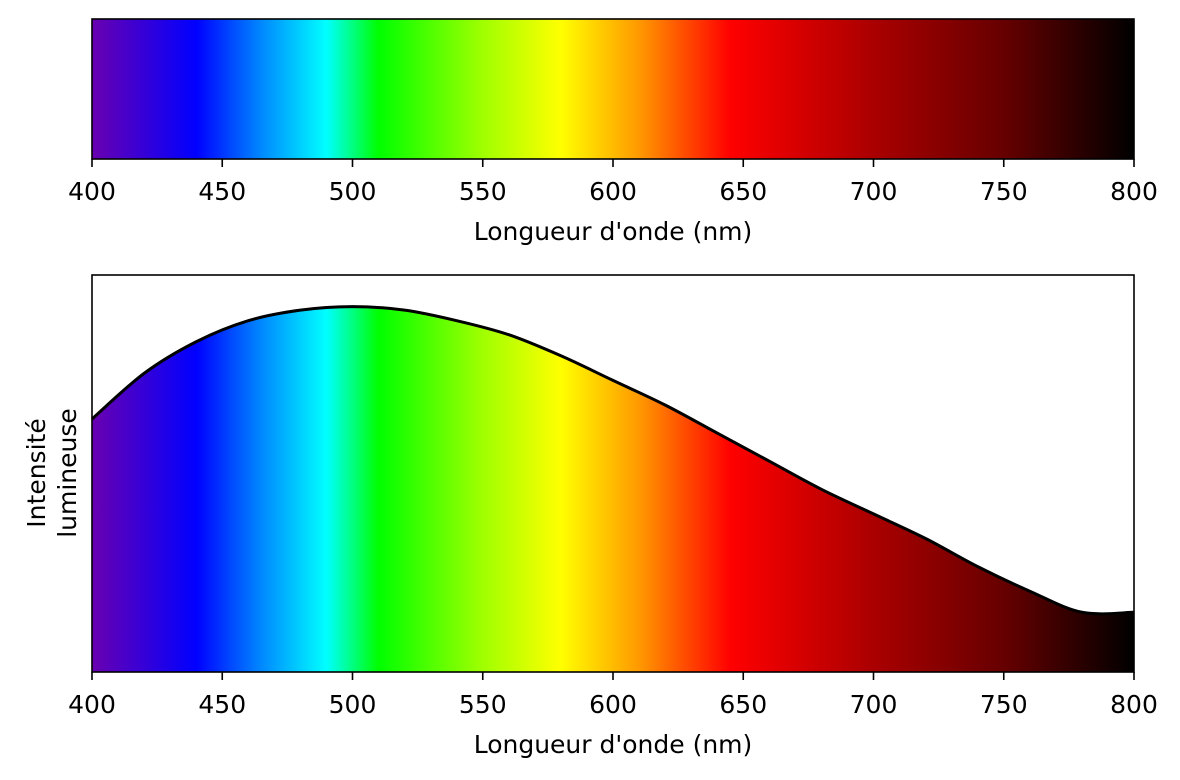  What do you see at coordinates (613, 704) in the screenshot?
I see `bottom-x-tick-label-600: 600` at bounding box center [613, 704].